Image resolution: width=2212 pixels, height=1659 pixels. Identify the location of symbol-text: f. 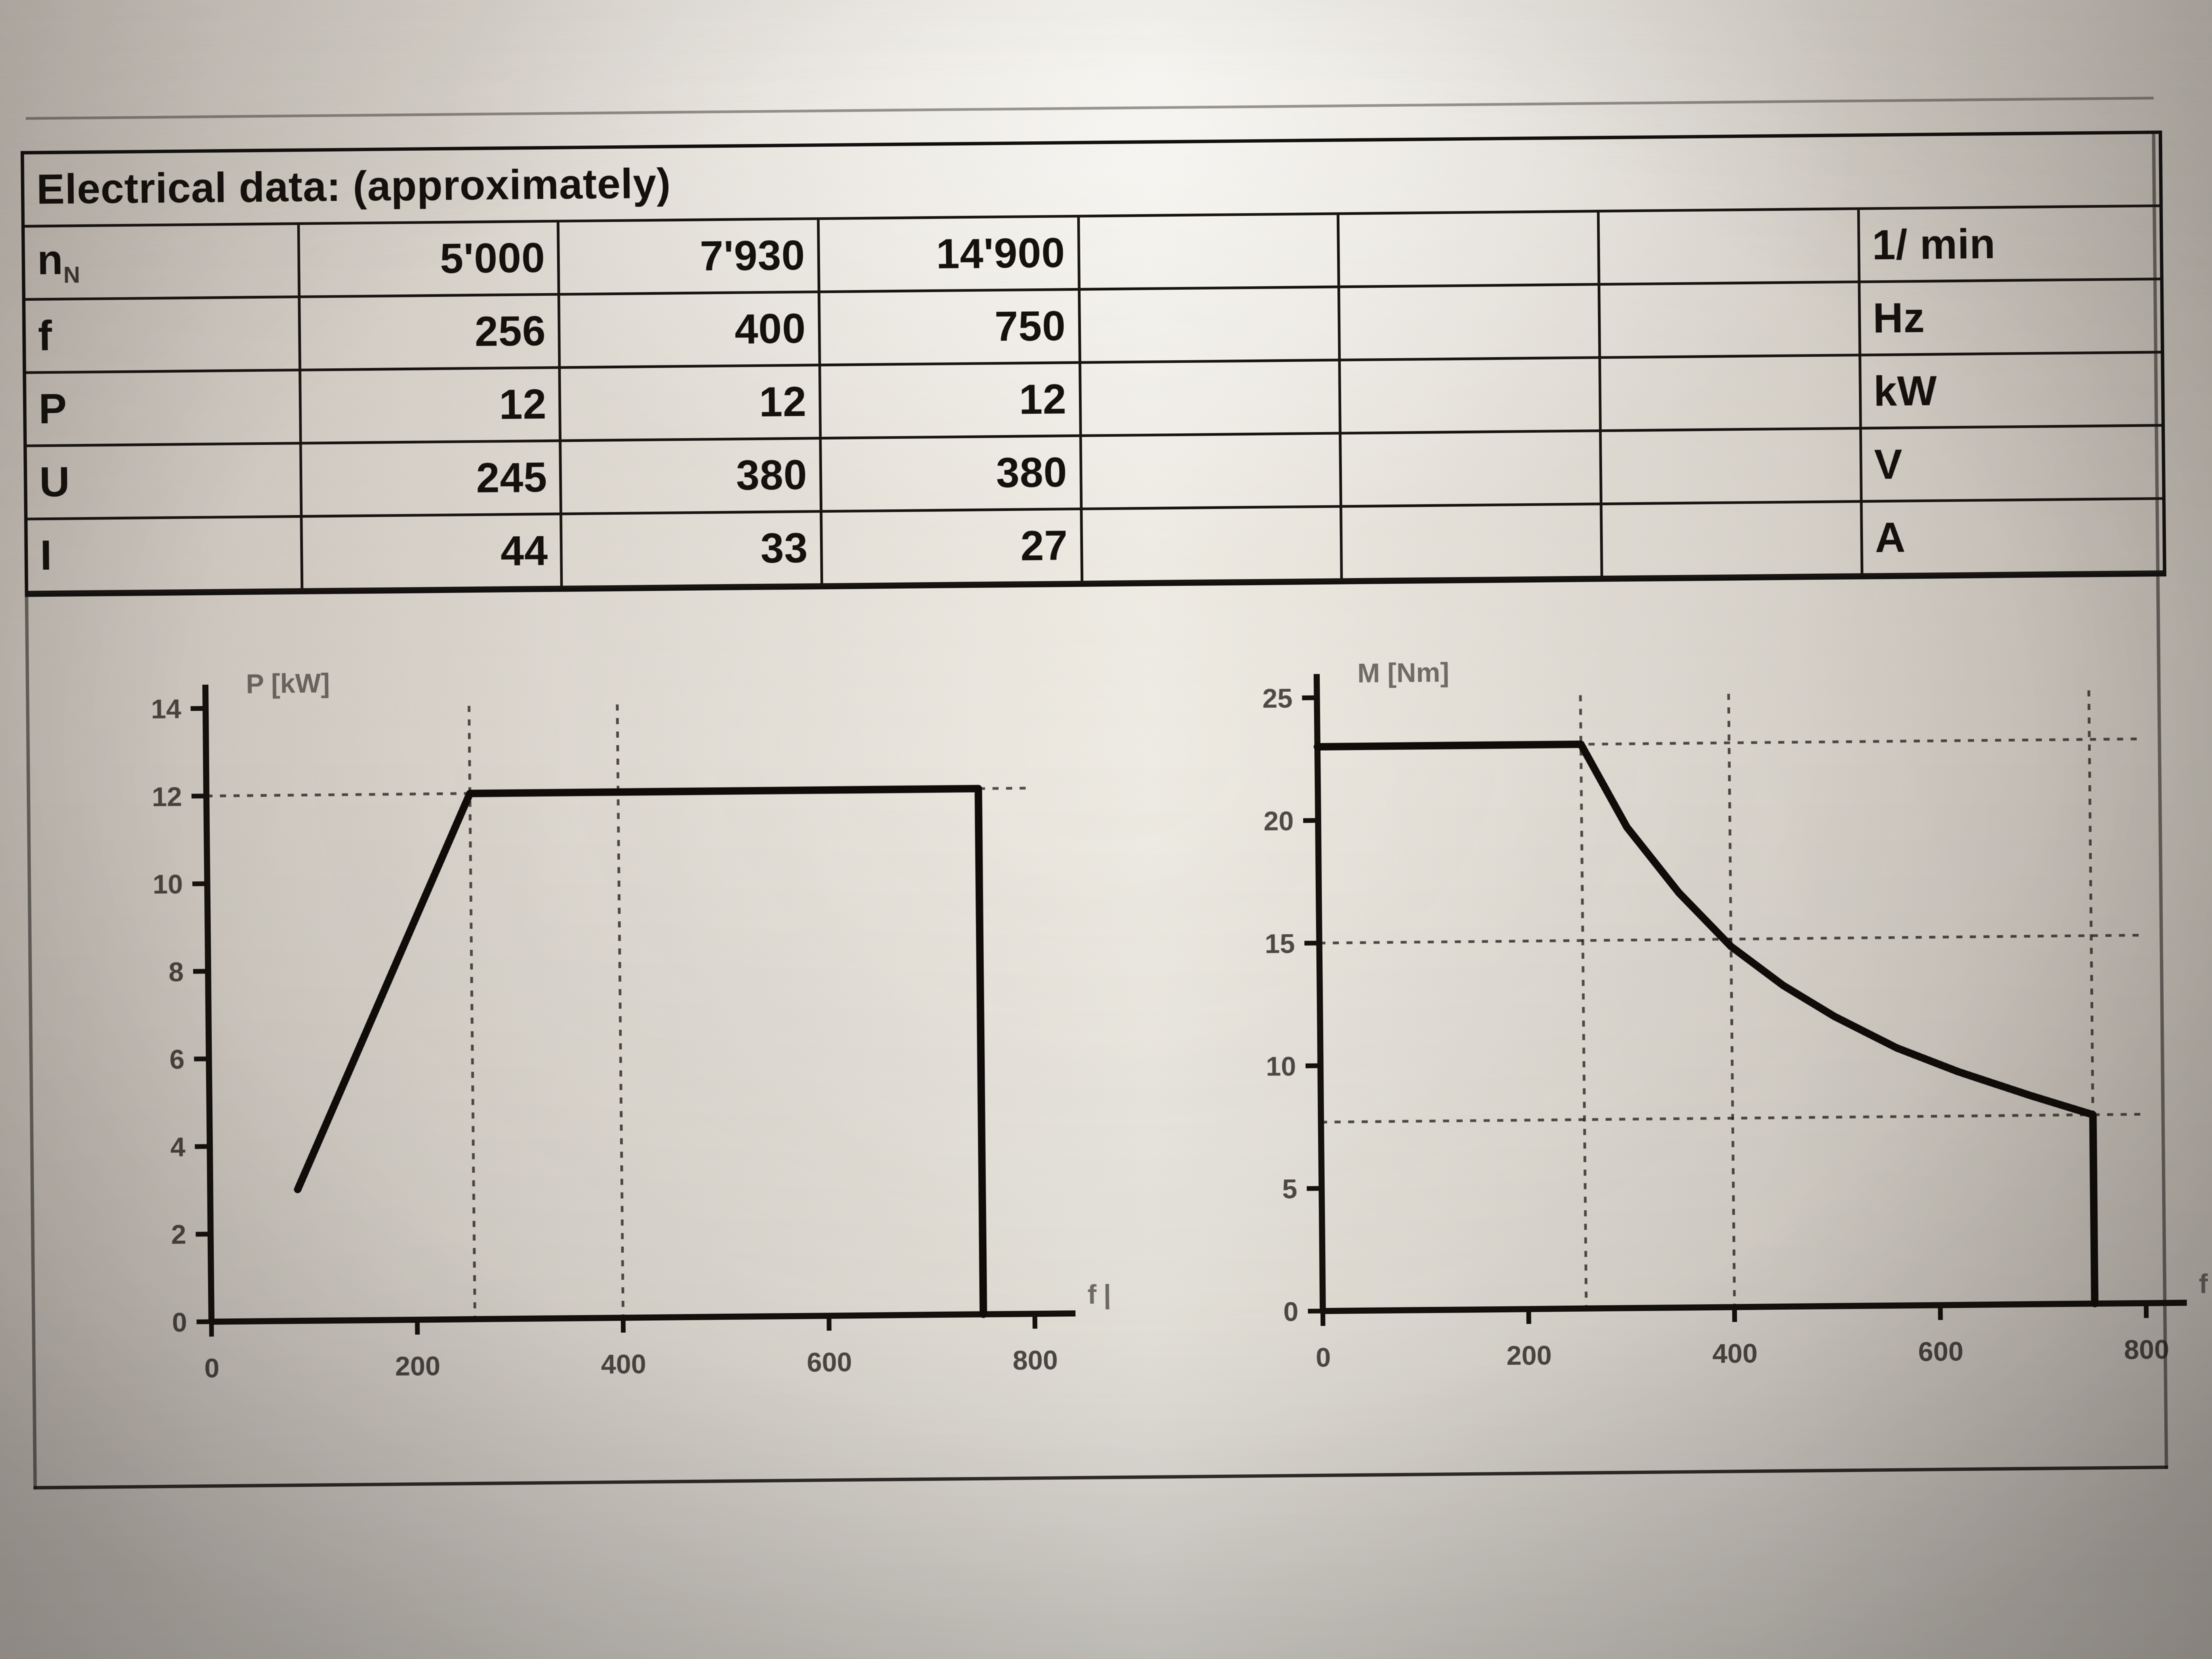
(45, 336).